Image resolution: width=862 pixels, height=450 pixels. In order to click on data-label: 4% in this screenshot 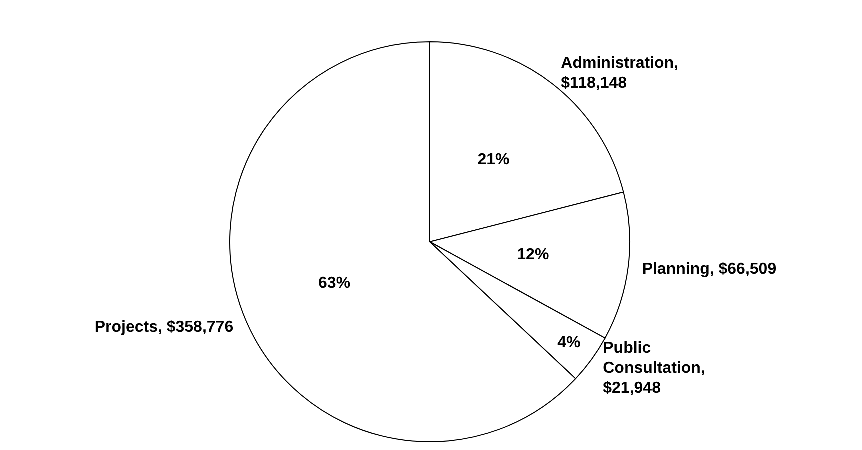, I will do `click(569, 343)`.